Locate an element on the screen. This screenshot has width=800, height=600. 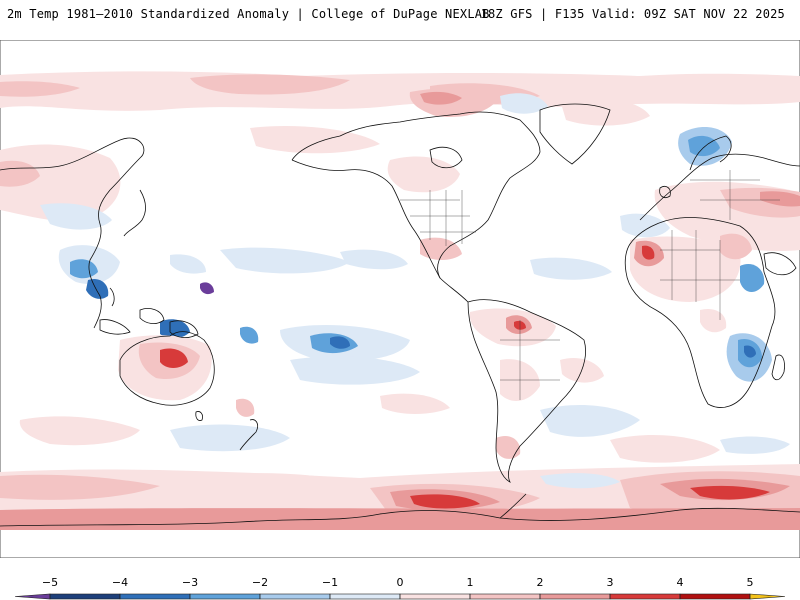
colorbar-tick-label: 4 is located at coordinates (680, 582).